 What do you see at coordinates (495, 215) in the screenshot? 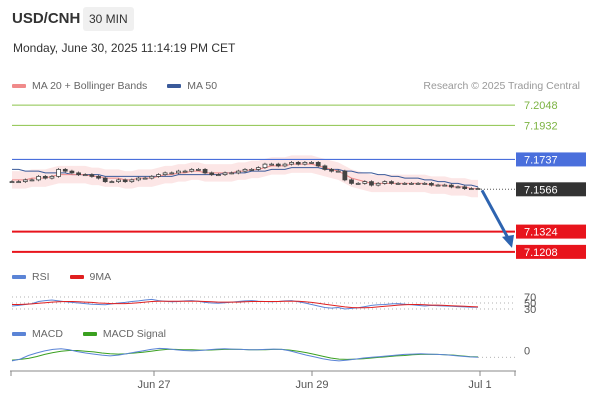
I see `forecast-arrow` at bounding box center [495, 215].